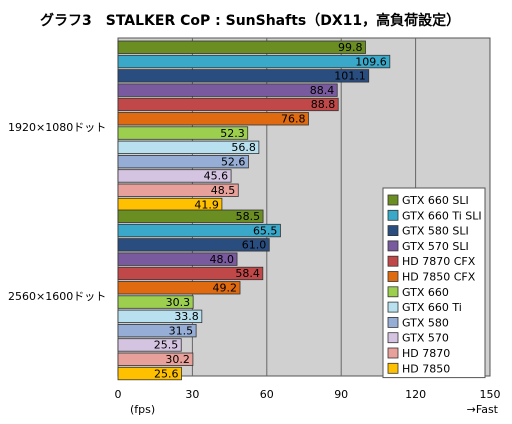 This screenshot has height=424, width=512. Describe the element at coordinates (57, 127) in the screenshot. I see `category-label: 1920×1080ドット` at that location.